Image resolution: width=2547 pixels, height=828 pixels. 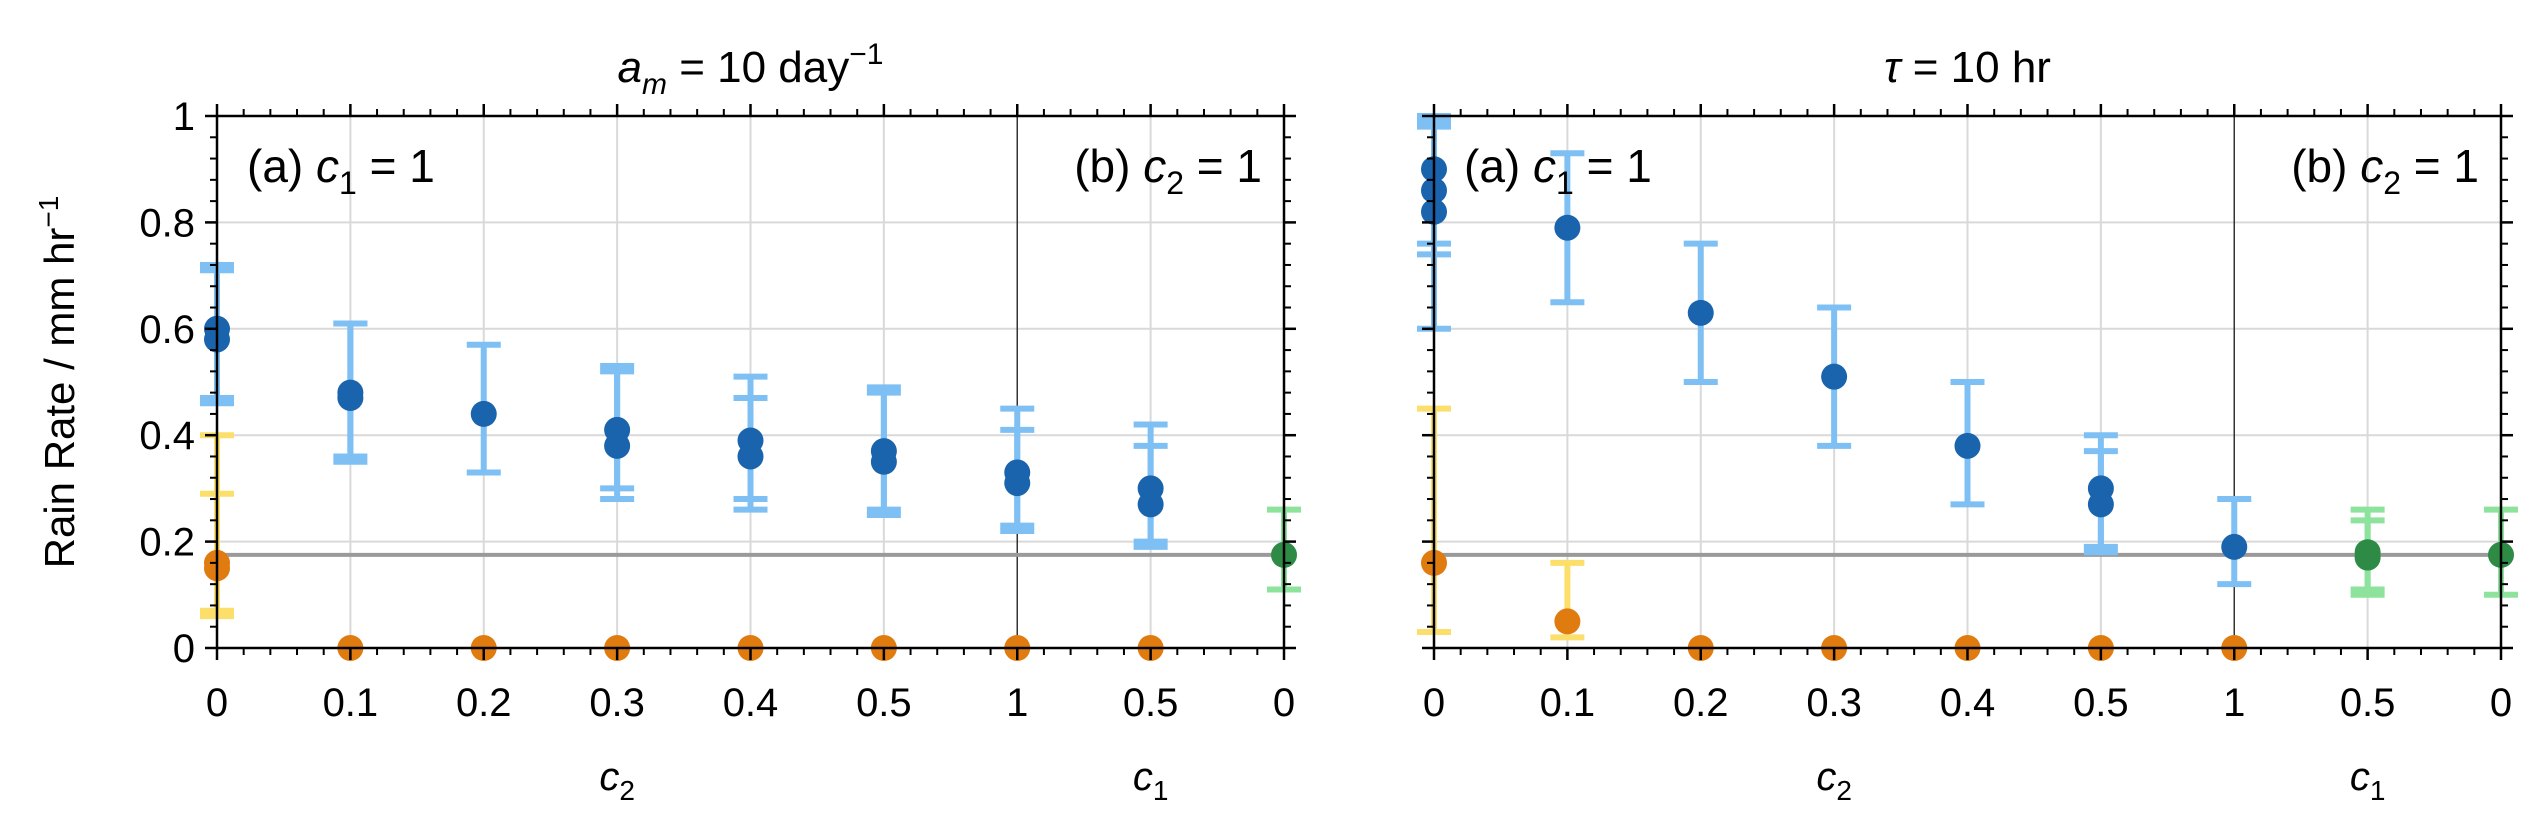 What do you see at coordinates (167, 543) in the screenshot?
I see `y-tick-label: 0.2` at bounding box center [167, 543].